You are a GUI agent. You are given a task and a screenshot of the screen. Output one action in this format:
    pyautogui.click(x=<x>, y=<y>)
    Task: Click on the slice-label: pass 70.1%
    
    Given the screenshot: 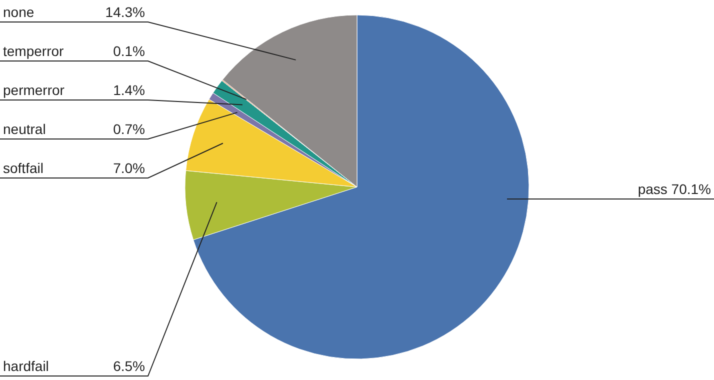 What is the action you would take?
    pyautogui.click(x=674, y=189)
    